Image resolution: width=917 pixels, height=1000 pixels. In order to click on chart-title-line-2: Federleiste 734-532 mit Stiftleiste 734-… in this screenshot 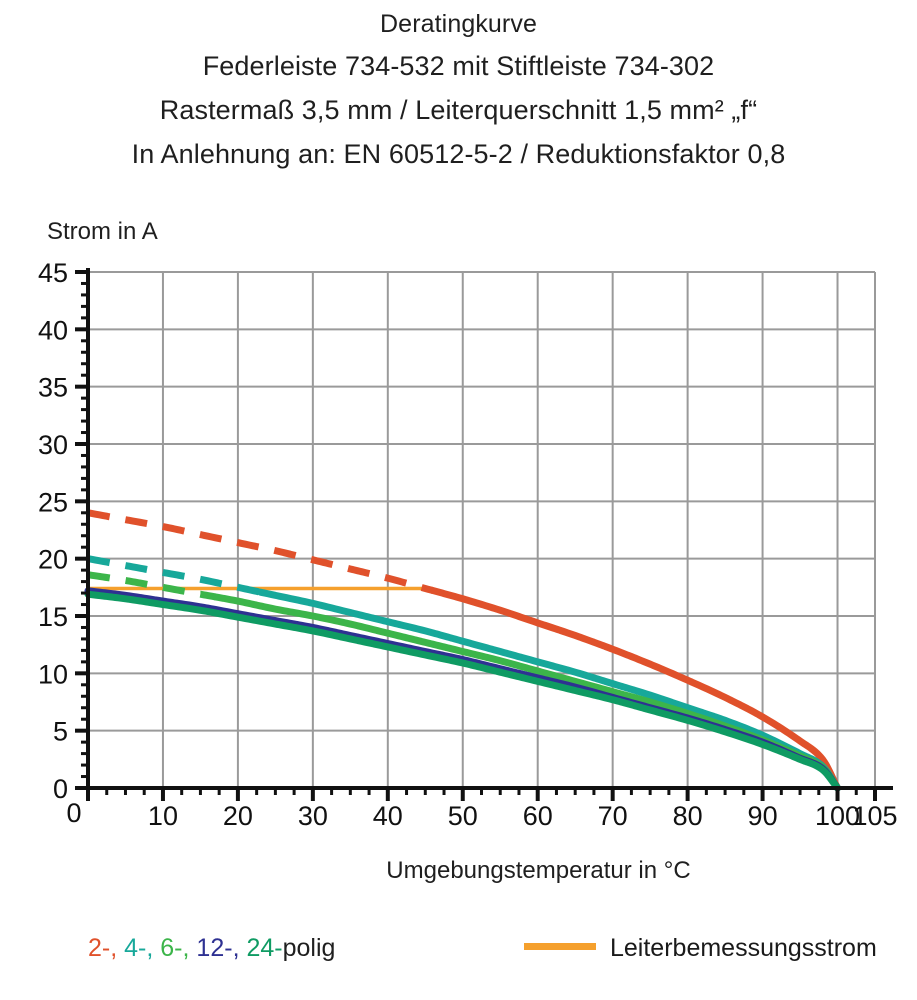, I will do `click(458, 66)`.